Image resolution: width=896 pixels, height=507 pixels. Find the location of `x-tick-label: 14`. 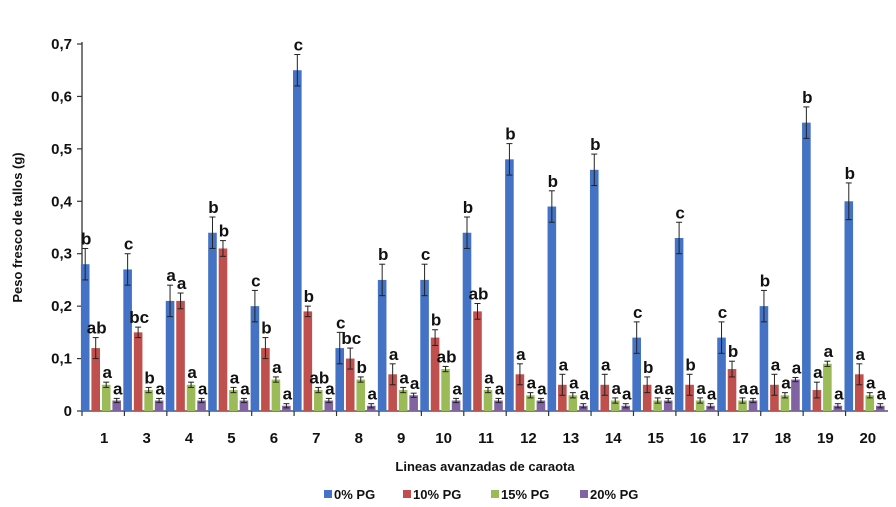

x-tick-label: 14 is located at coordinates (613, 438).